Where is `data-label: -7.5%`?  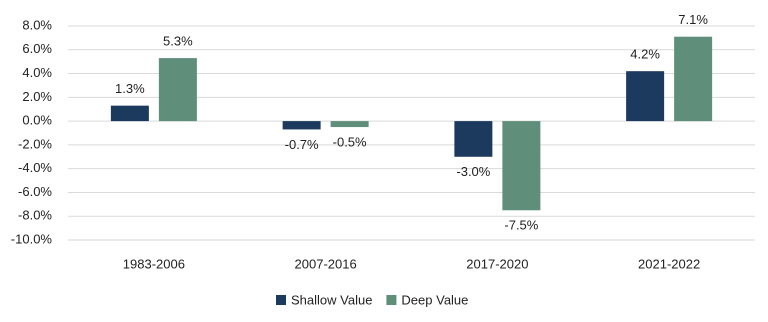
data-label: -7.5% is located at coordinates (521, 225).